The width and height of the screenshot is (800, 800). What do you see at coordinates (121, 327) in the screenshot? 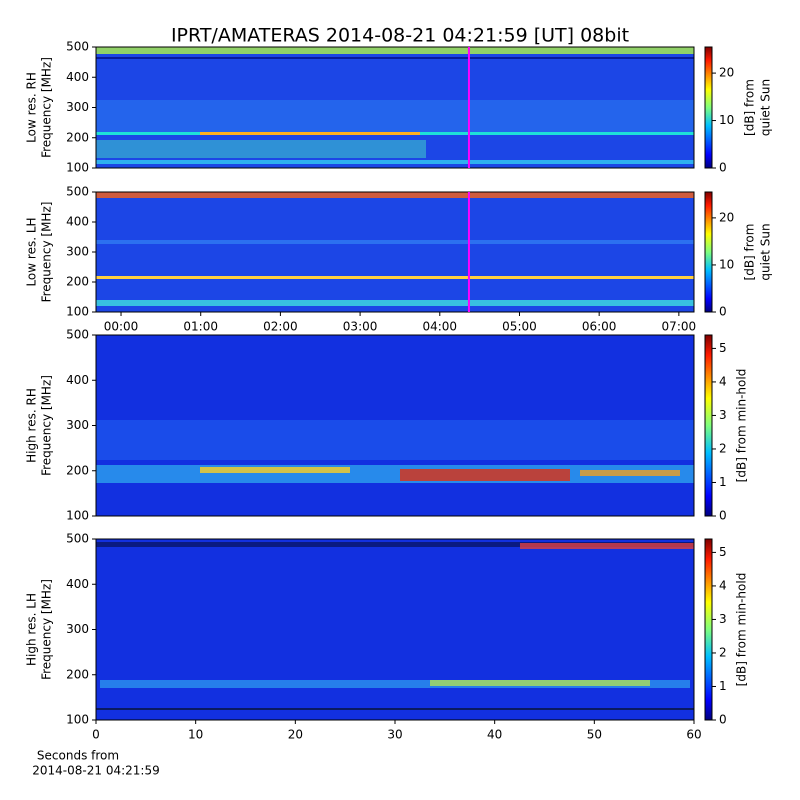
I see `x-tick-label: 00:00` at bounding box center [121, 327].